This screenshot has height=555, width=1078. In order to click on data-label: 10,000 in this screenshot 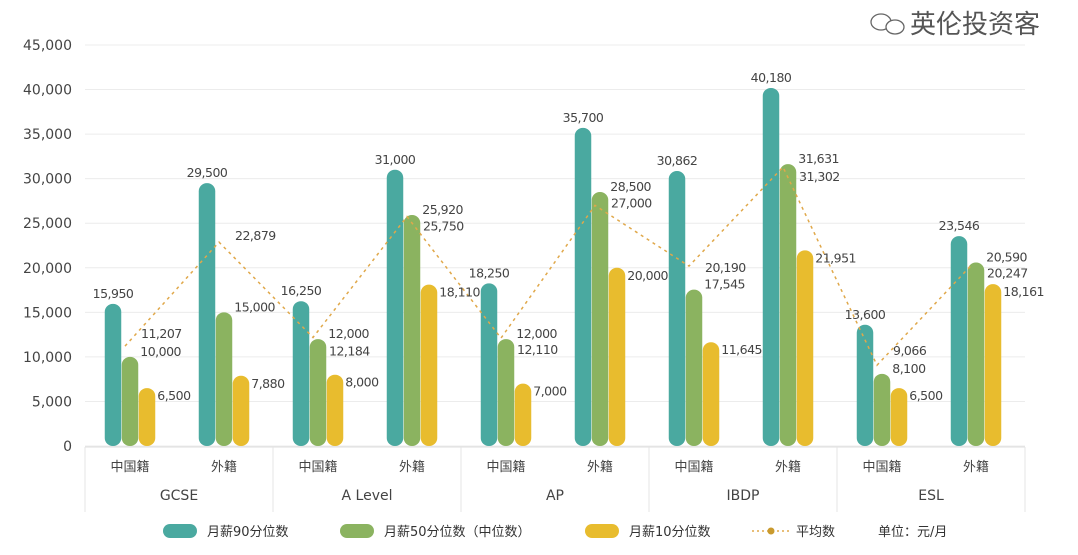, I will do `click(160, 351)`.